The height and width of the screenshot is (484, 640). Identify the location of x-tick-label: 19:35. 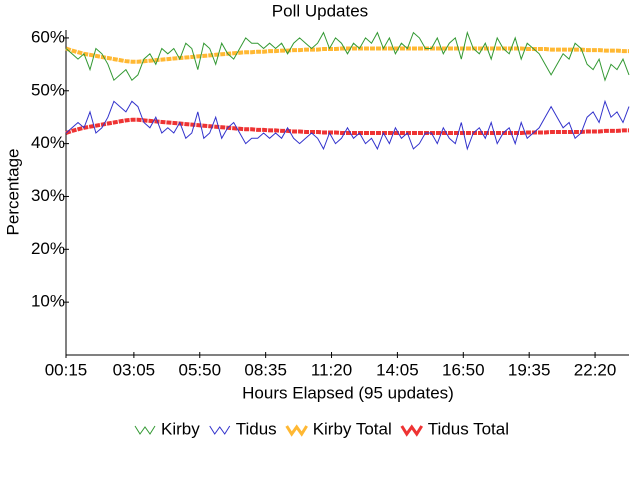
(529, 369).